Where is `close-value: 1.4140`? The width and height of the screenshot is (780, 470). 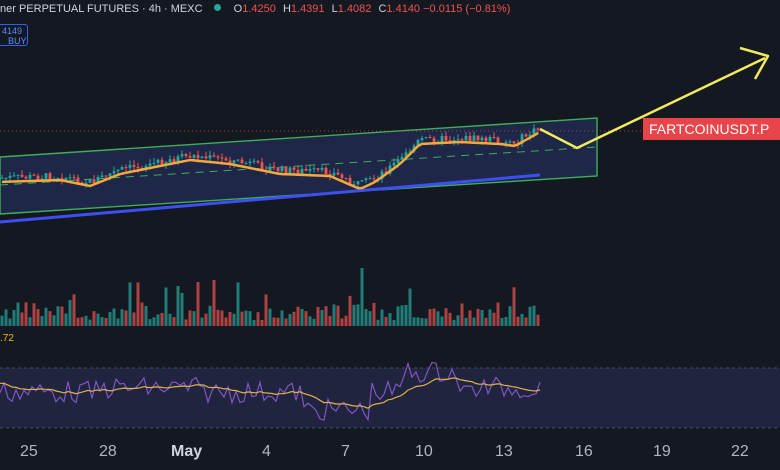 close-value: 1.4140 is located at coordinates (403, 9).